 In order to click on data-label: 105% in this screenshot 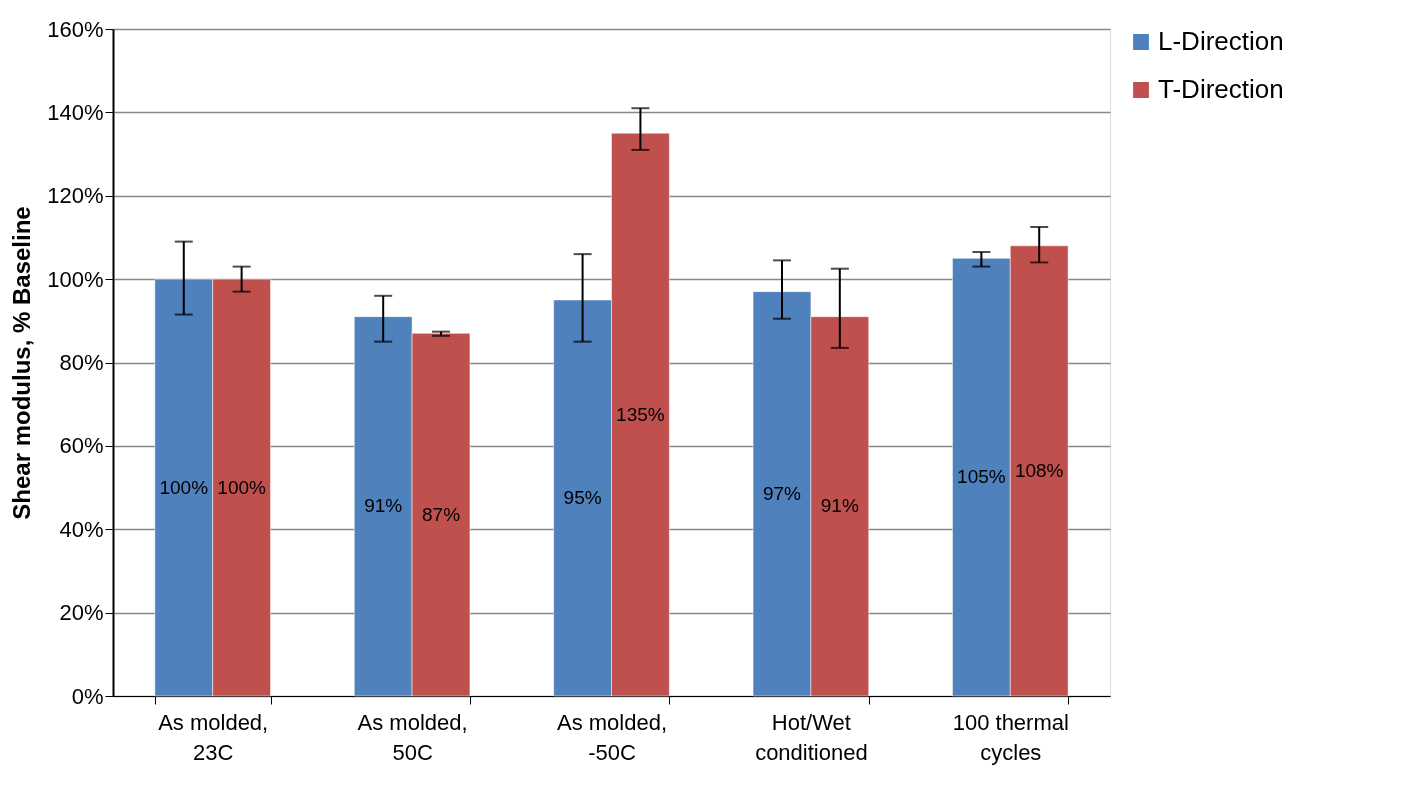, I will do `click(981, 477)`.